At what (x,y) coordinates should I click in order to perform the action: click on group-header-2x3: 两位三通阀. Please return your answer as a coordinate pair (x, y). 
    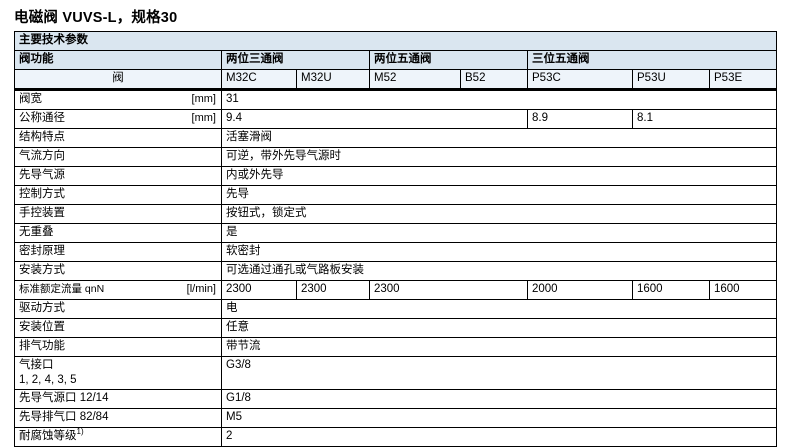
    Looking at the image, I should click on (295, 60).